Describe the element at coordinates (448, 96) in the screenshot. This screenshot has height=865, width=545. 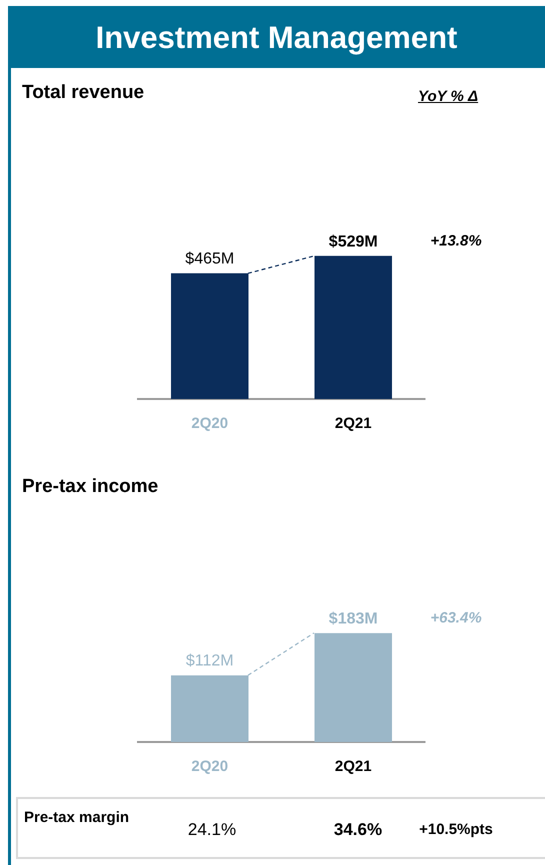
I see `text: YoY % Δ` at that location.